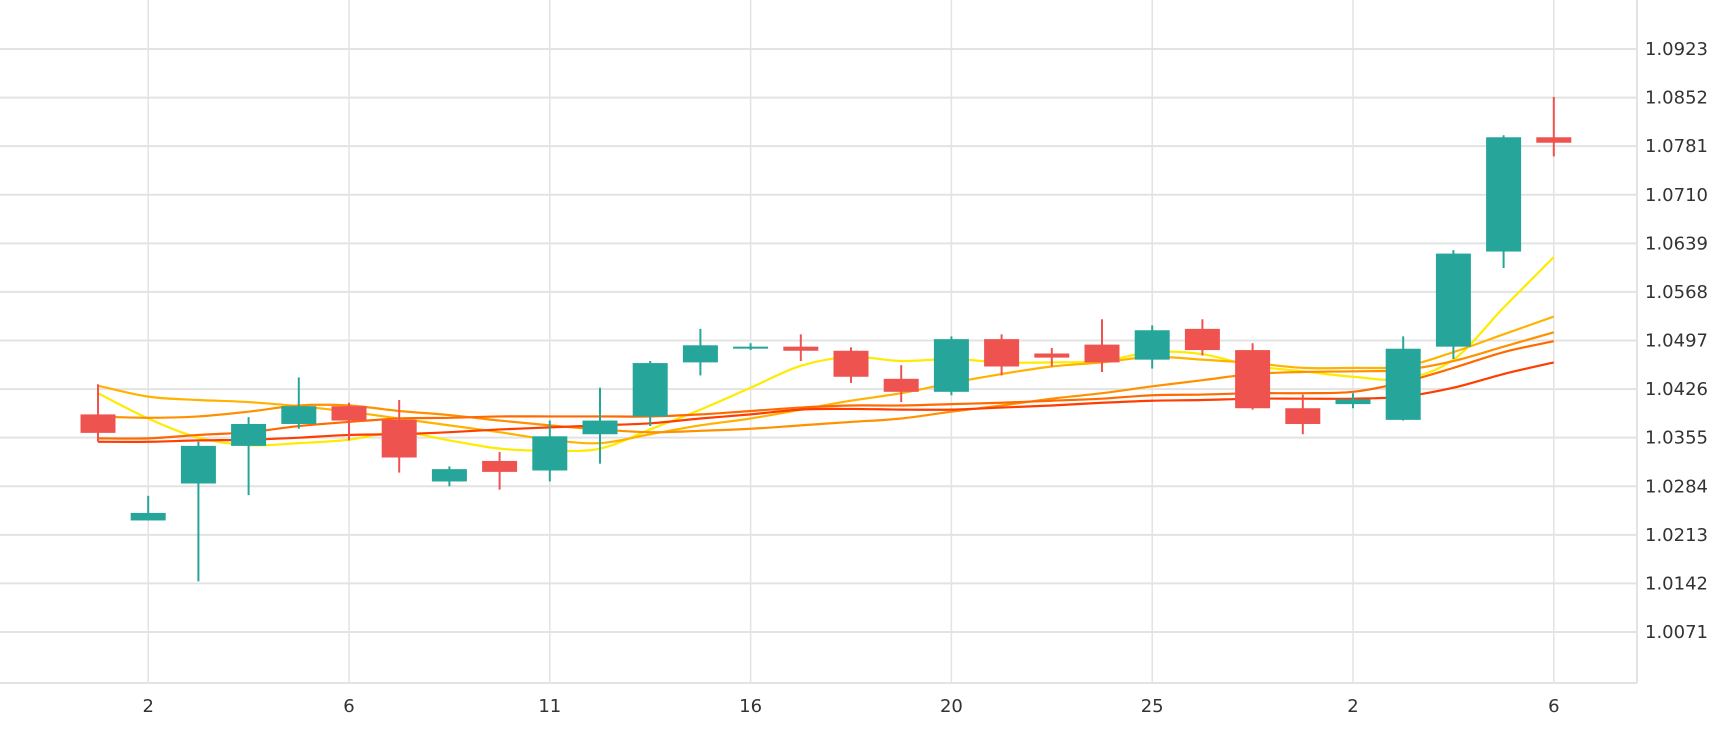  I want to click on y-tick-label: 1.0142, so click(1676, 583).